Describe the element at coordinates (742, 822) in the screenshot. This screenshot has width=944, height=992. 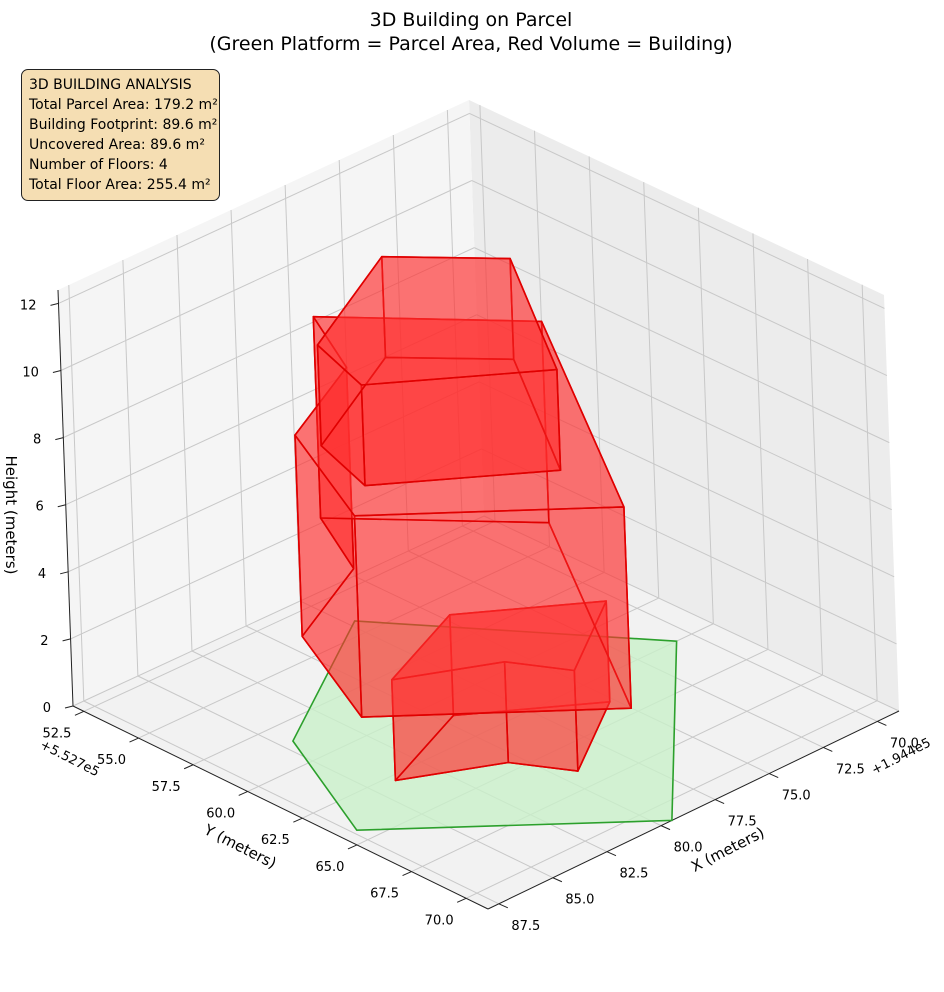
I see `x-tick-label: 77.5` at that location.